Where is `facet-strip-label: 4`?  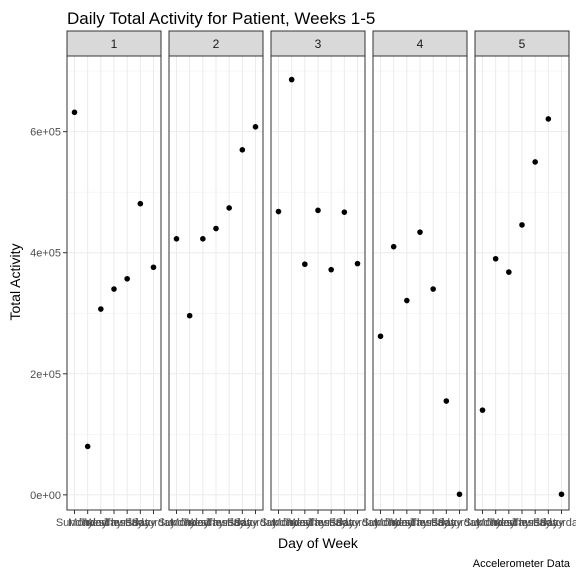
facet-strip-label: 4 is located at coordinates (420, 44).